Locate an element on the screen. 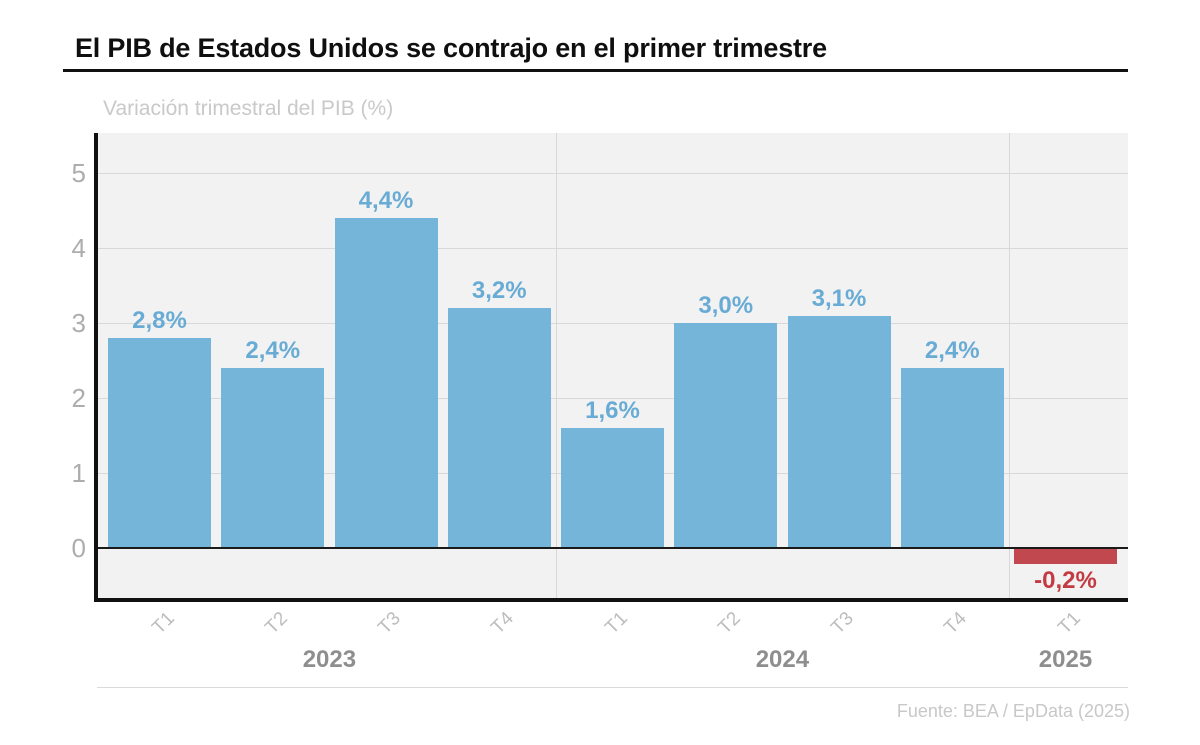 Image resolution: width=1200 pixels, height=745 pixels. ytick-label-4: 4 is located at coordinates (78, 248).